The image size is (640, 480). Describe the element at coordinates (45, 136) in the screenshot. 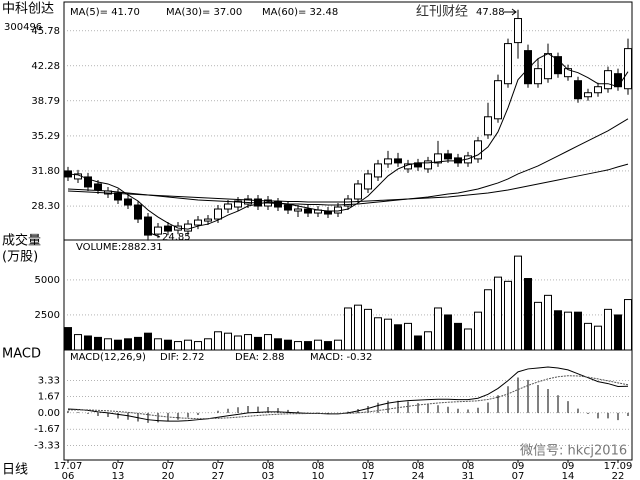

I see `y-tick-label: 35.29` at that location.